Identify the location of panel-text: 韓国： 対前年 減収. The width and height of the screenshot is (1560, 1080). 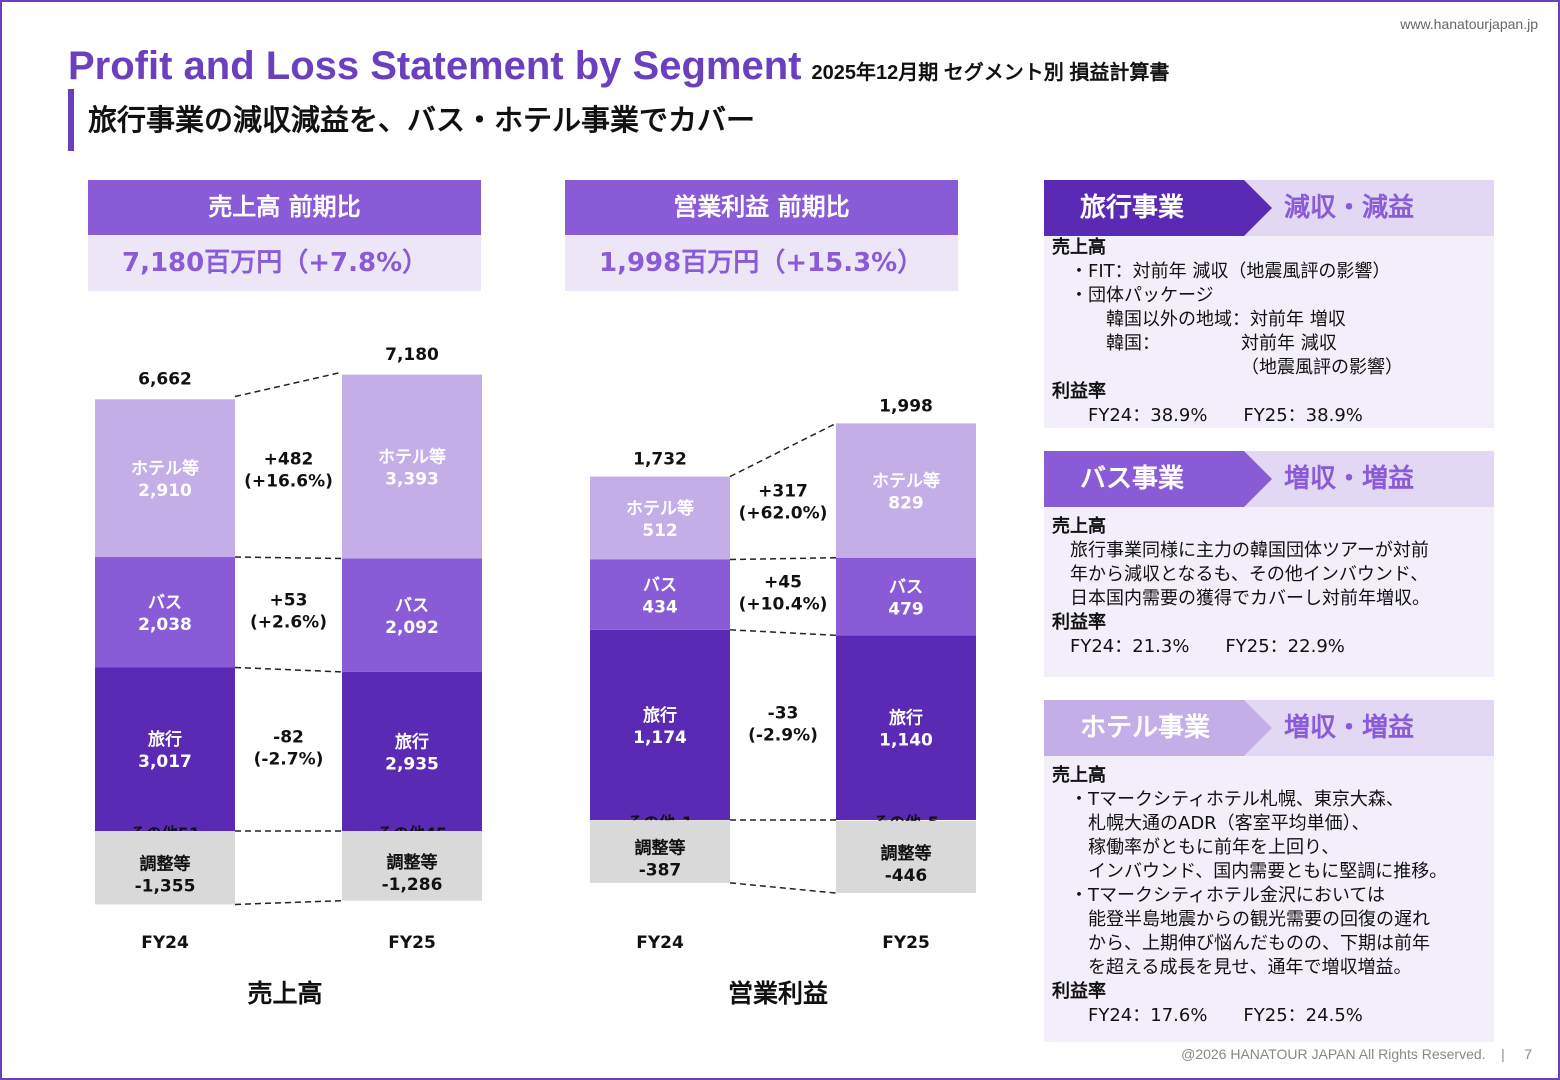
(1194, 343).